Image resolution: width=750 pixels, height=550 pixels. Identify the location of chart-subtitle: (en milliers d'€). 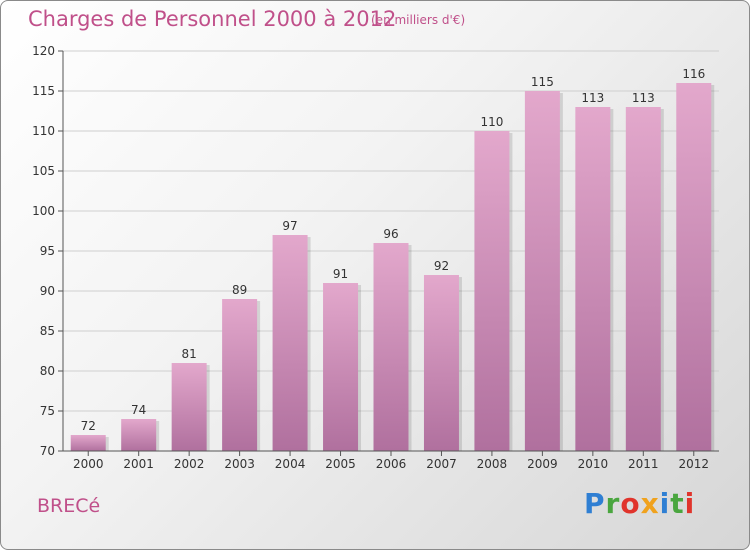
(418, 20).